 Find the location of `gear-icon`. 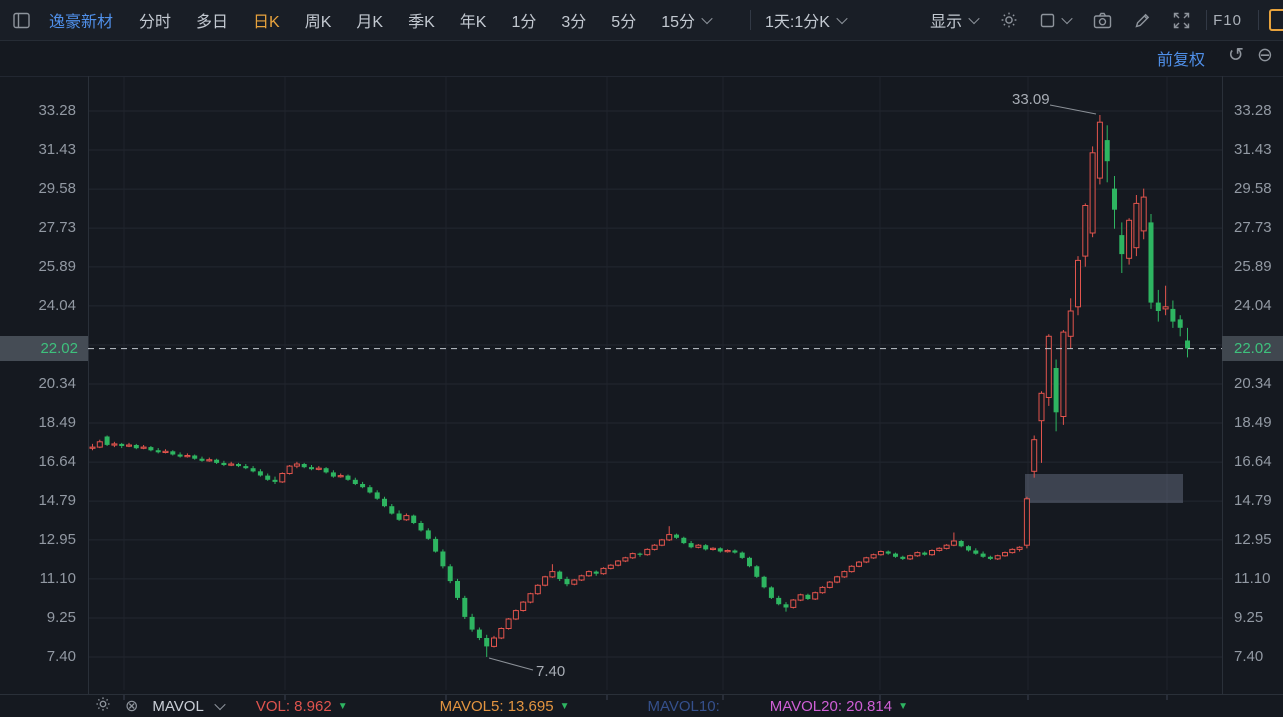

gear-icon is located at coordinates (1009, 20).